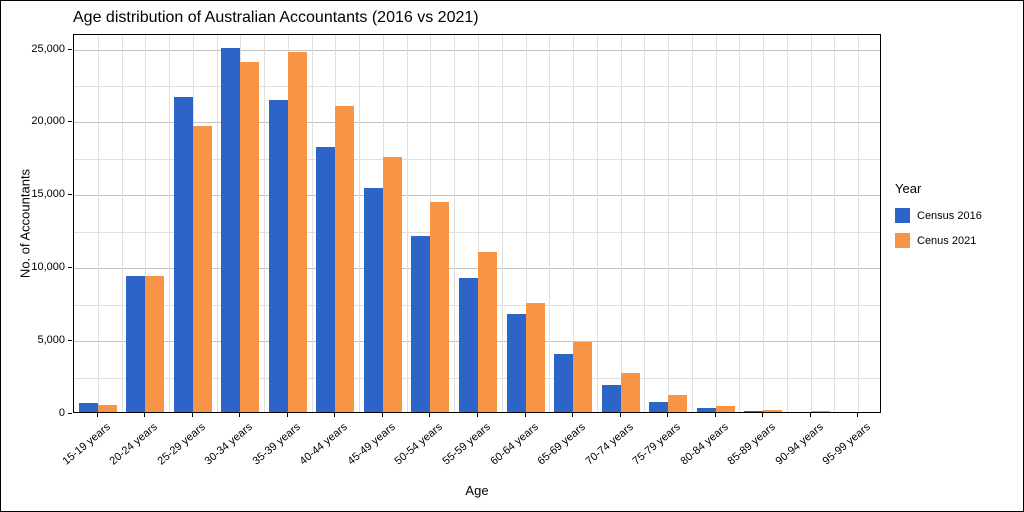 The height and width of the screenshot is (512, 1024). What do you see at coordinates (133, 444) in the screenshot?
I see `x-tick-label: 20-24 years` at bounding box center [133, 444].